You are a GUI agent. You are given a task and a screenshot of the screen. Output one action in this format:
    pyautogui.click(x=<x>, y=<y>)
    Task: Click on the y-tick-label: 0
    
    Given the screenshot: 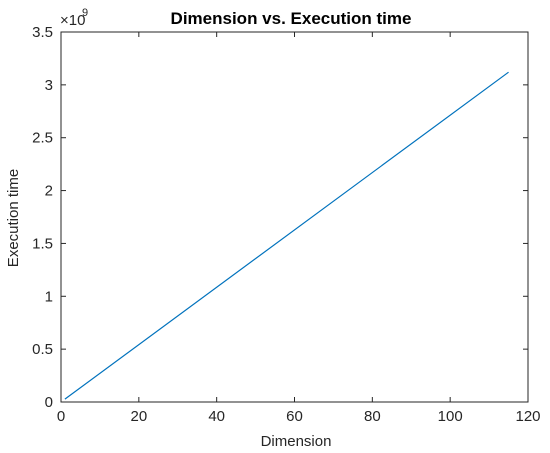 What is the action you would take?
    pyautogui.click(x=49, y=402)
    